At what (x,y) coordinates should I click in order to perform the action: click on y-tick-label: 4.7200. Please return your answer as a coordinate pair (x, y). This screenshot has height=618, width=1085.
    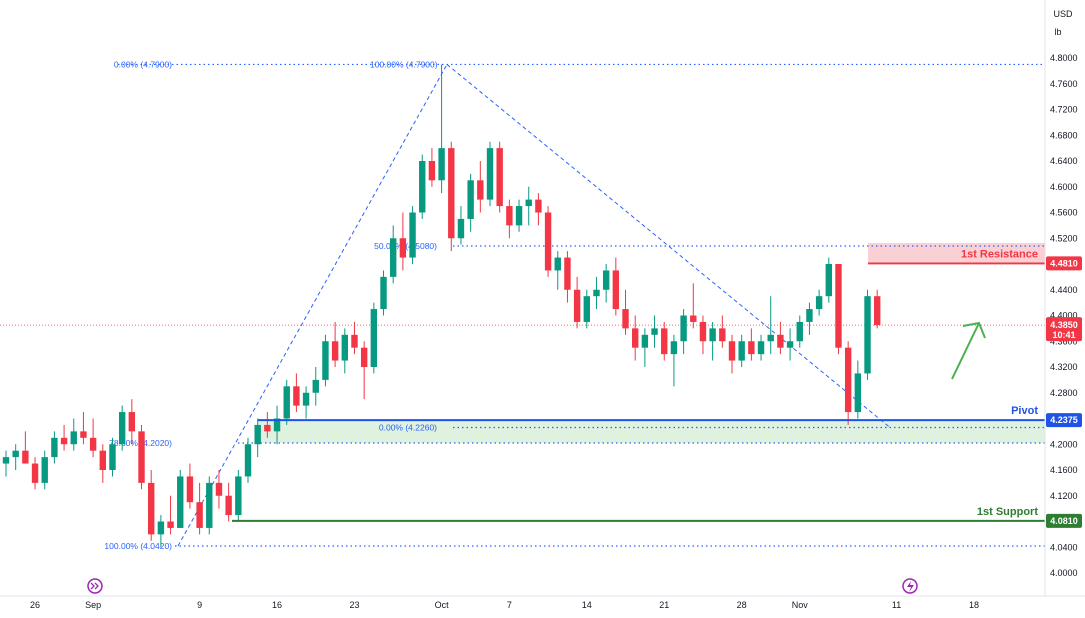
    Looking at the image, I should click on (1064, 110).